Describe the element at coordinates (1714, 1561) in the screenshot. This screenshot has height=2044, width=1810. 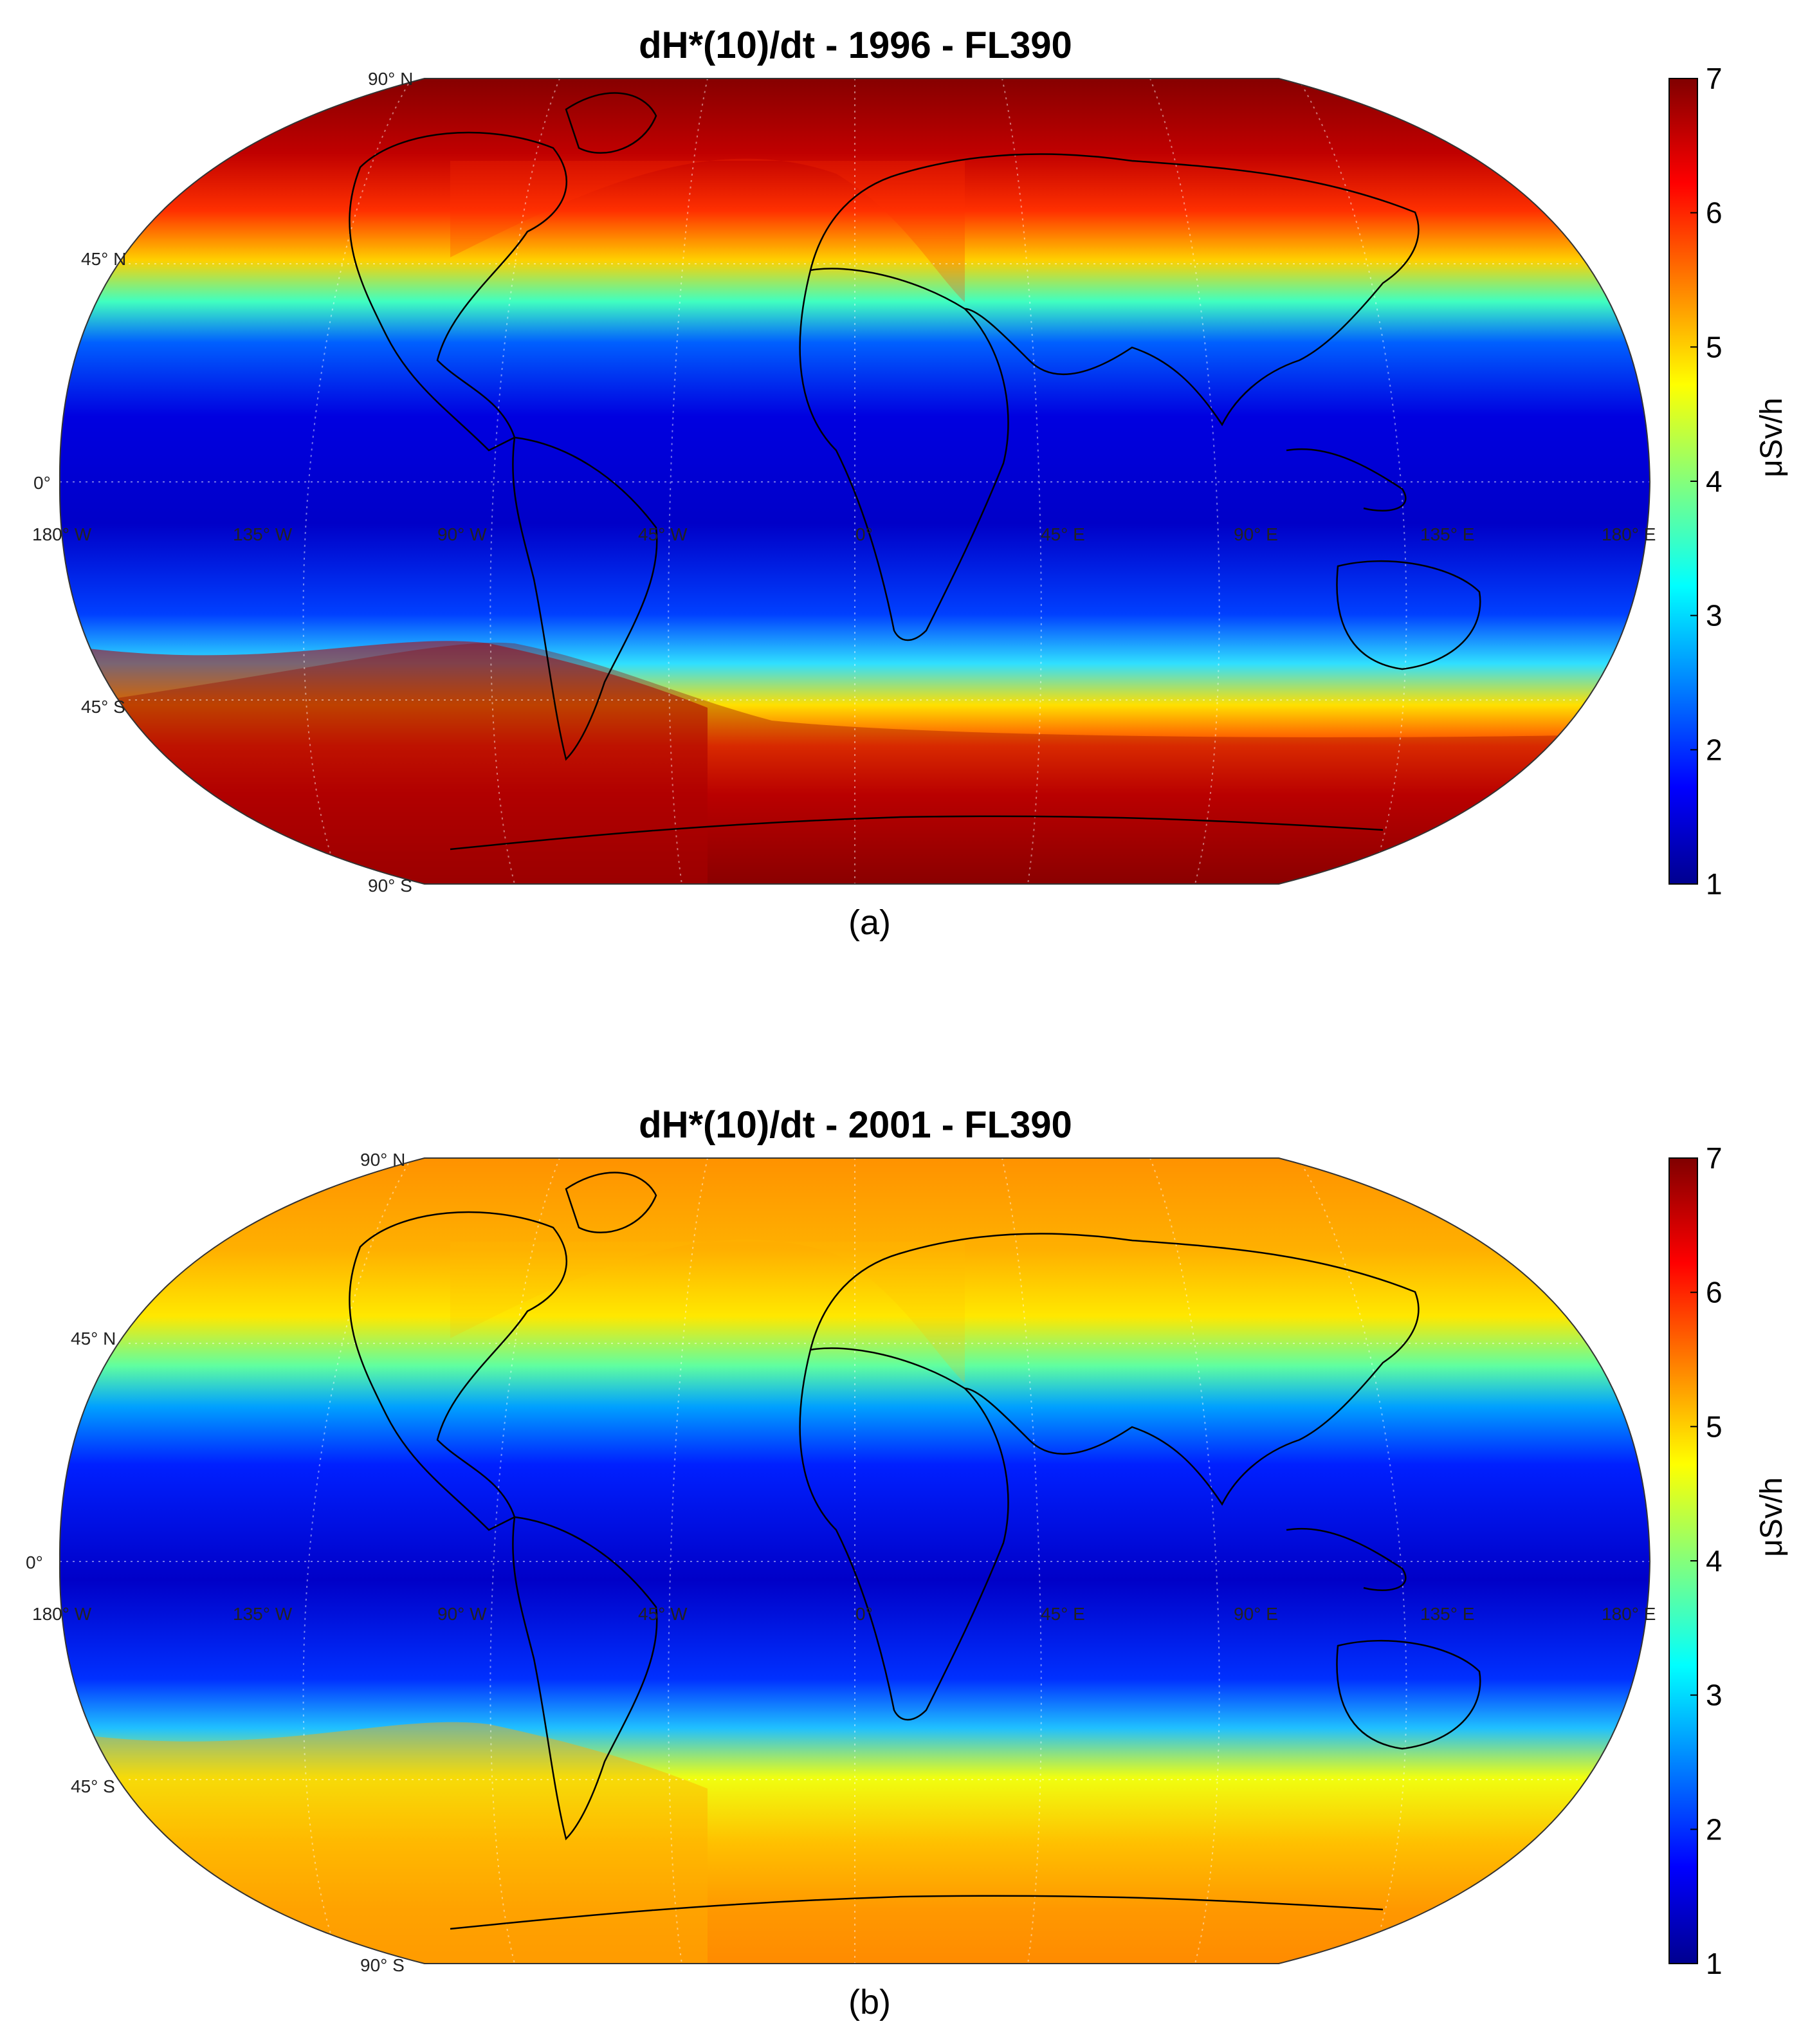
I see `panel-b-colorbar-tick-label: 4` at that location.